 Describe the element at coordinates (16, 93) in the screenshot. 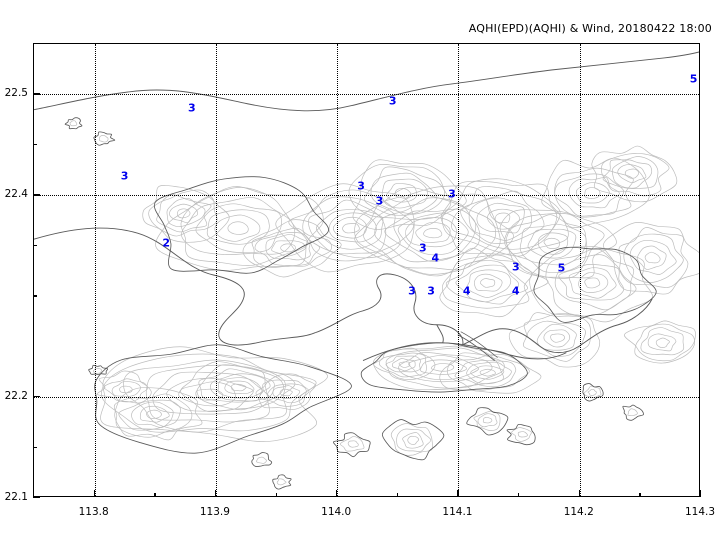

I see `y-tick-label: 22.5` at that location.